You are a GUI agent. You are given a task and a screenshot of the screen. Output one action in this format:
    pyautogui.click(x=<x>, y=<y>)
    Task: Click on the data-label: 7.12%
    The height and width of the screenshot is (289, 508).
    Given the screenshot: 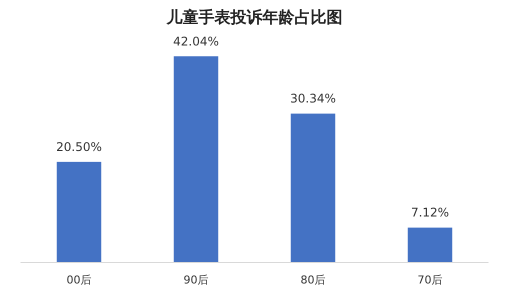 What is the action you would take?
    pyautogui.click(x=430, y=213)
    